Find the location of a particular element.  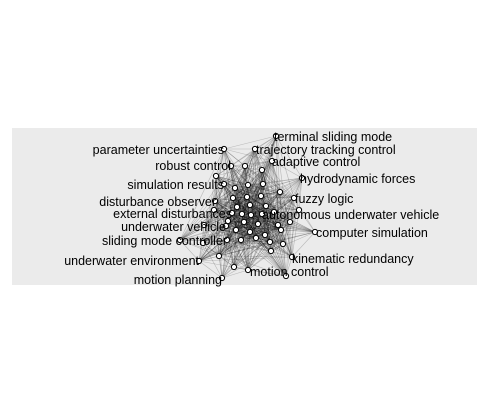

node-layer is located at coordinates (247, 207).